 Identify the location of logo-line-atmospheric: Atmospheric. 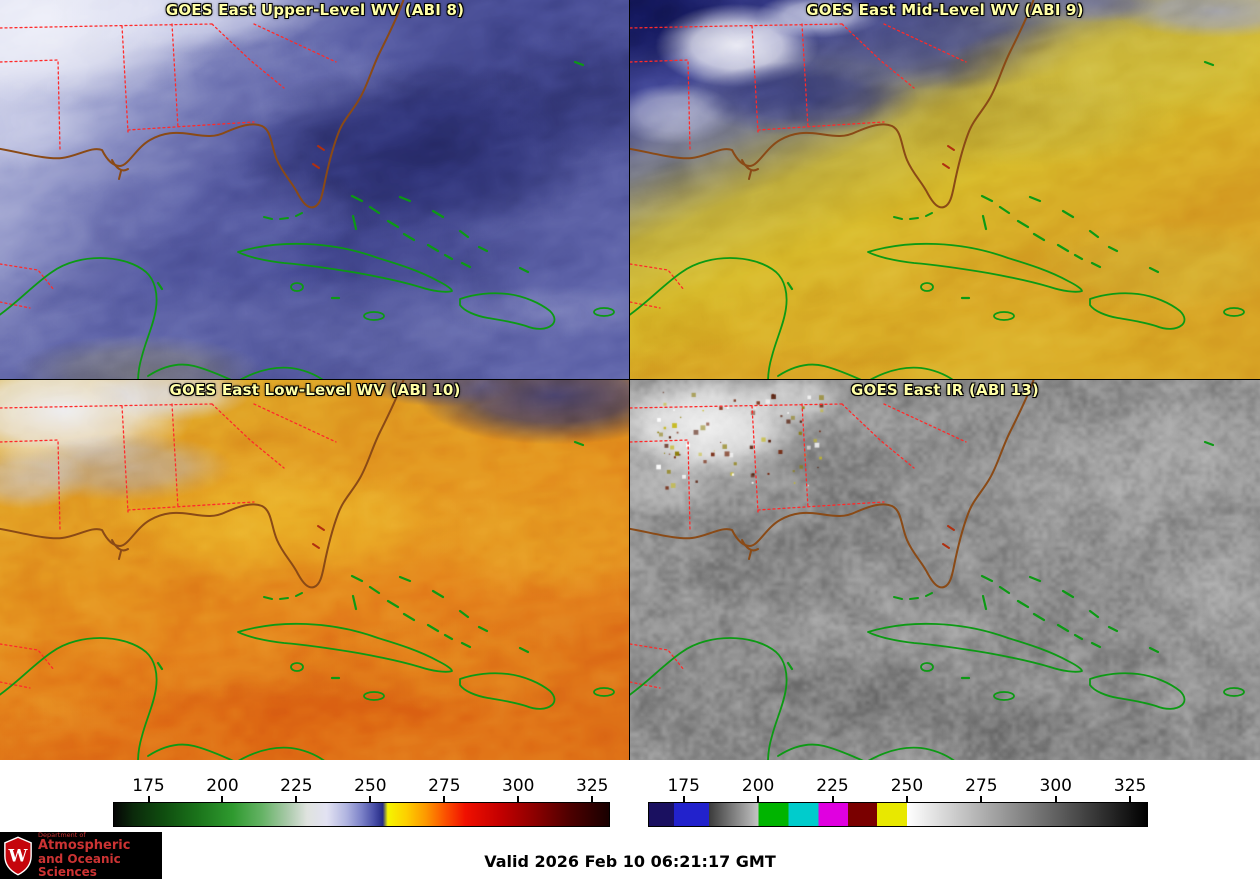
(84, 846).